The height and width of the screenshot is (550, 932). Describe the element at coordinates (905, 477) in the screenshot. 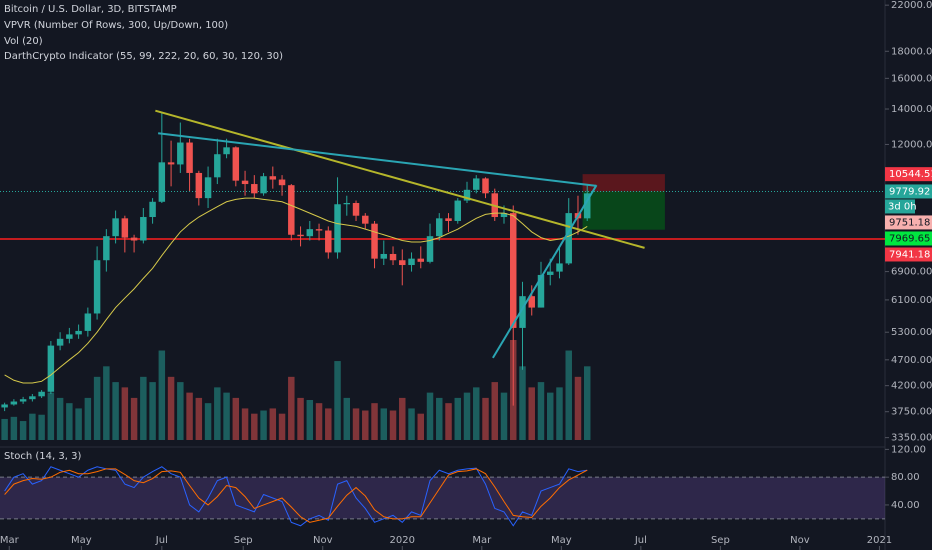

I see `y-tick-label: 80.00` at that location.